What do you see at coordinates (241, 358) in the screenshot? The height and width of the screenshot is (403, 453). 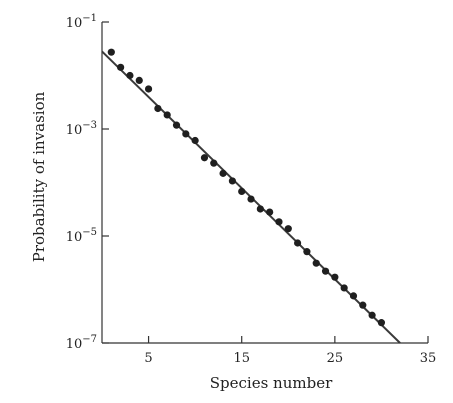 I see `x-tick-label: 15` at bounding box center [241, 358].